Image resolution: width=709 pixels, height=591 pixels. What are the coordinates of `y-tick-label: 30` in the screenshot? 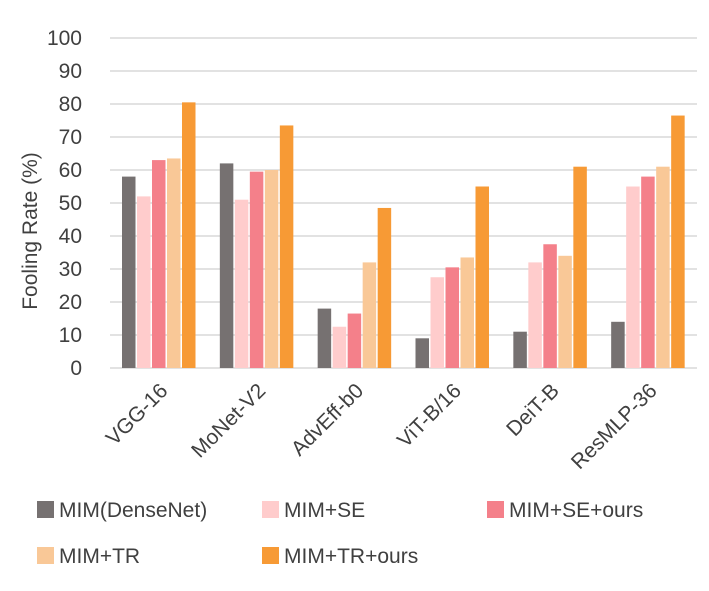 It's located at (70, 269).